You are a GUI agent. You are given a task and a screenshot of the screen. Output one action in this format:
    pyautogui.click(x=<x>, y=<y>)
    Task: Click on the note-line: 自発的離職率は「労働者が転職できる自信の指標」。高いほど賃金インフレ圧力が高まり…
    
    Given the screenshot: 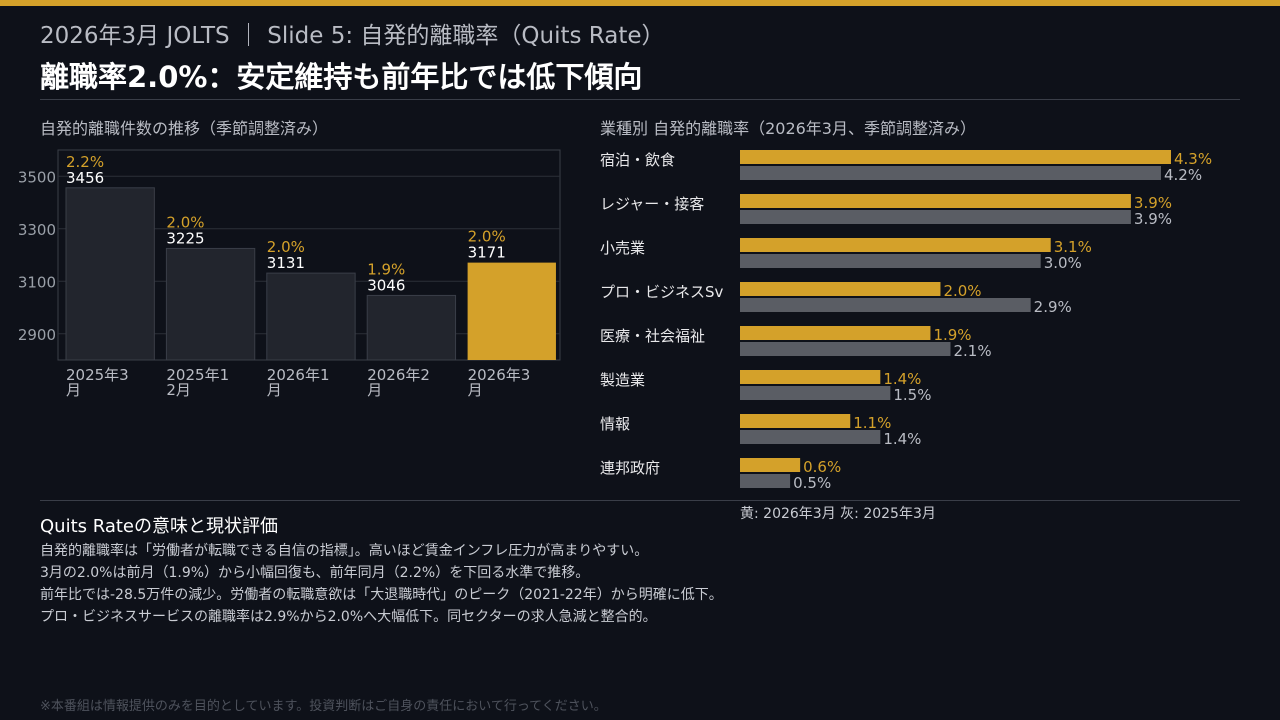 What is the action you would take?
    pyautogui.click(x=344, y=551)
    